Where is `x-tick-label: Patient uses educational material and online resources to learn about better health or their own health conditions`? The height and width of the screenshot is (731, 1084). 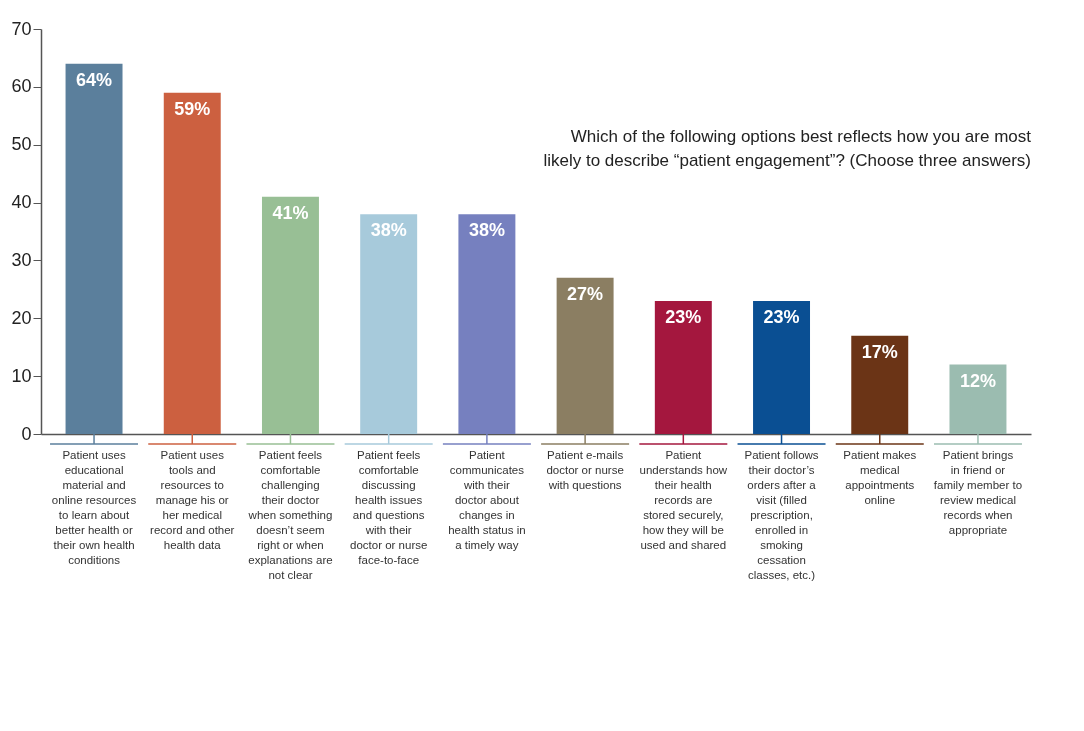 x-tick-label: Patient uses educational material and online resources to learn about better health or their own health conditions is located at coordinates (94, 507).